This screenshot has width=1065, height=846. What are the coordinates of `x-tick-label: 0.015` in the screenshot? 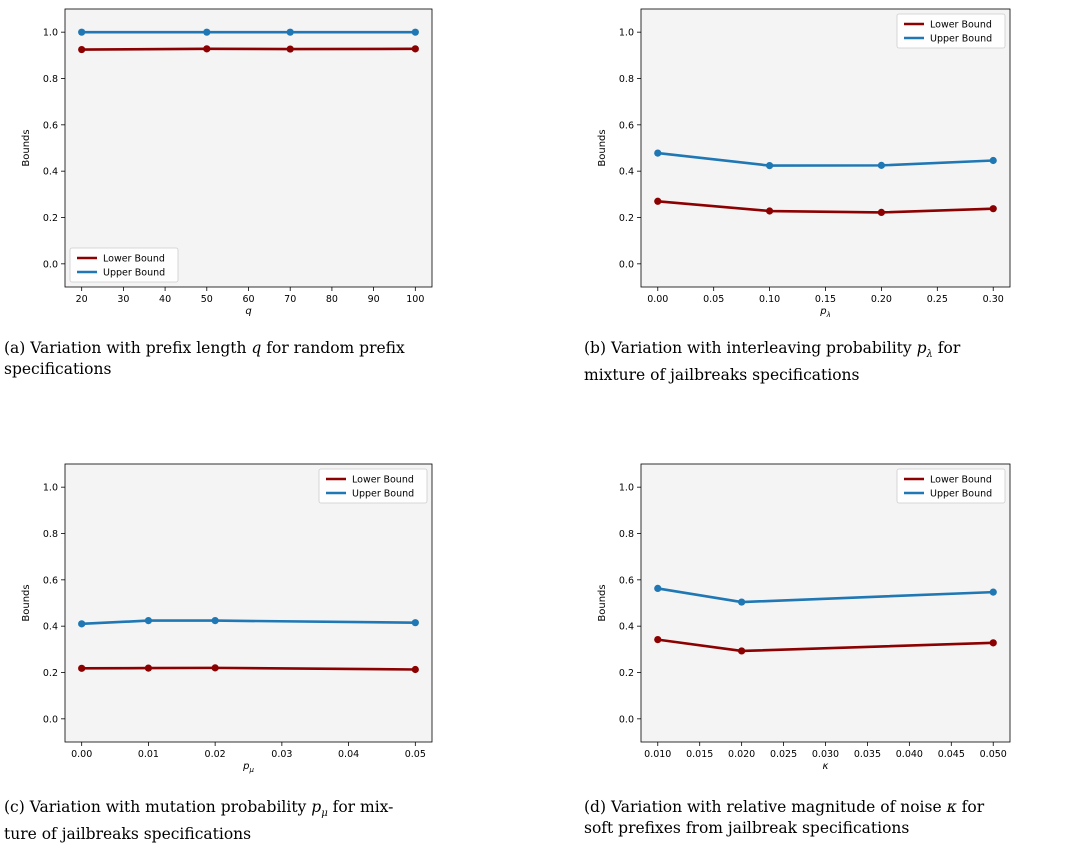 It's located at (699, 754).